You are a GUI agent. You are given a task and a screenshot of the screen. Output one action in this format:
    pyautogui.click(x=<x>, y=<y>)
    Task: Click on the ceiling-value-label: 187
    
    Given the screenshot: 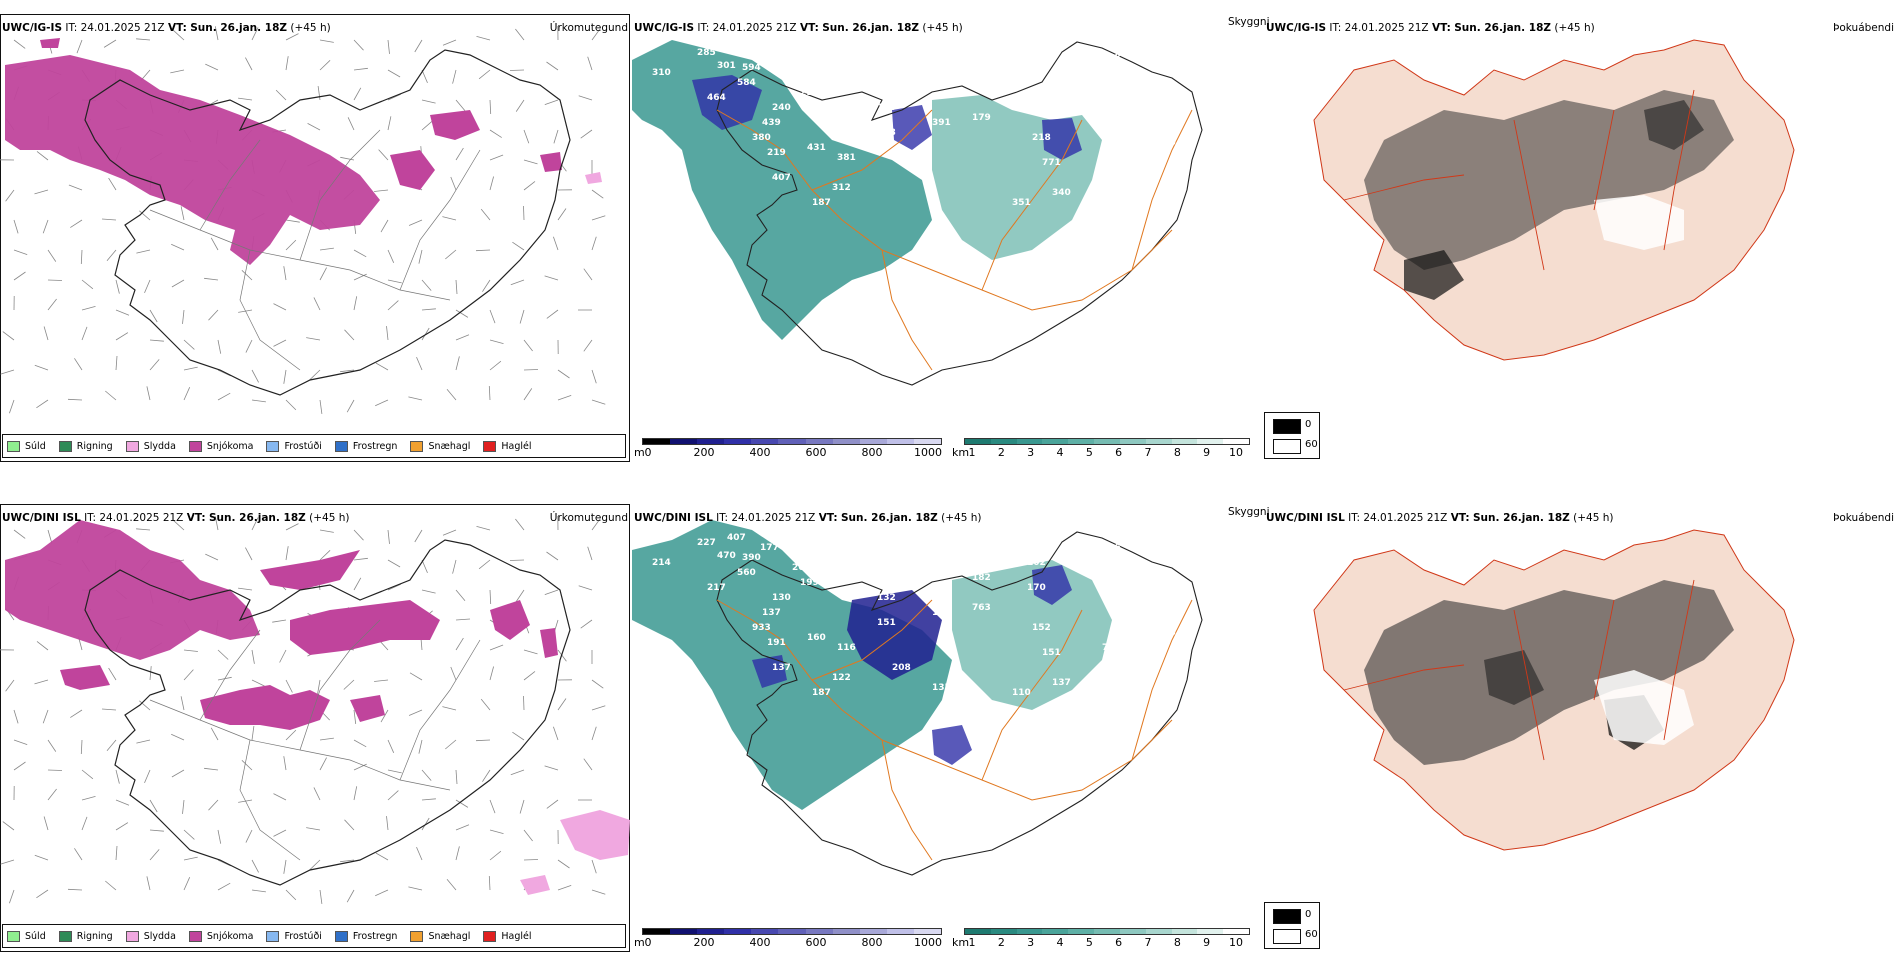 What is the action you would take?
    pyautogui.click(x=821, y=693)
    